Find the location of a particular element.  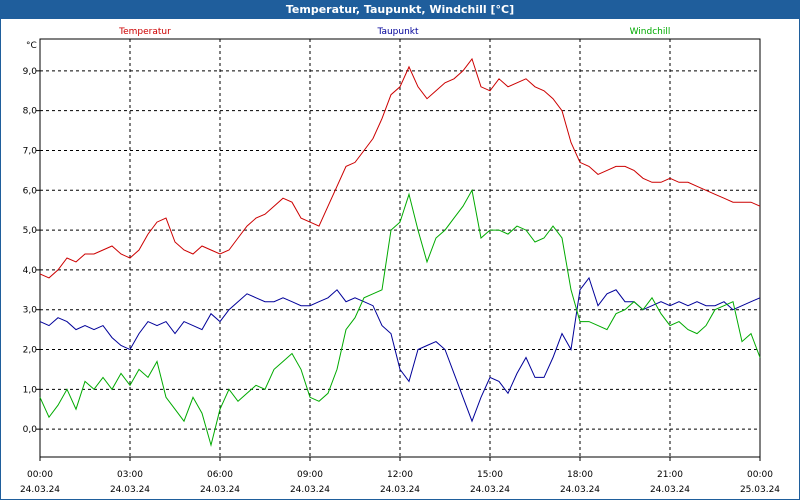

x-tick-time: 03:00 is located at coordinates (130, 475).